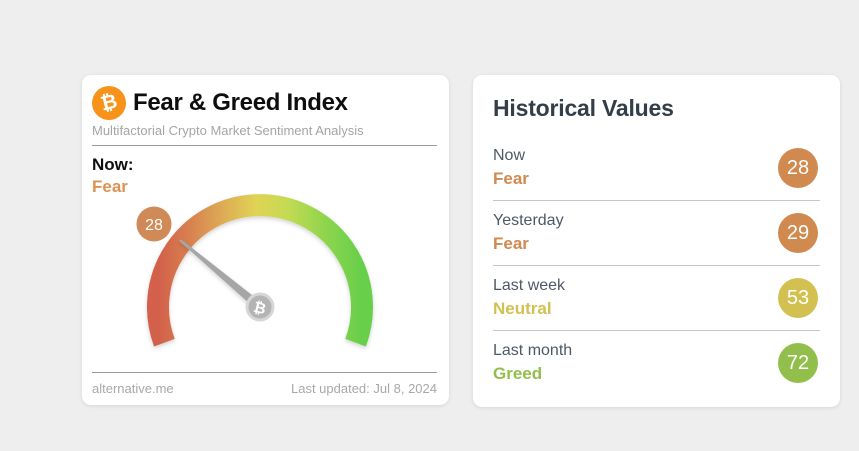  I want to click on history-value-badge: 53, so click(798, 298).